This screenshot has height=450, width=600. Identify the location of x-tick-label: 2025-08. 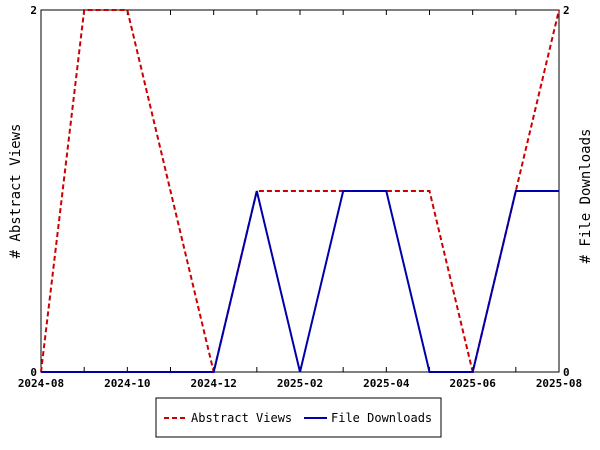
(559, 383).